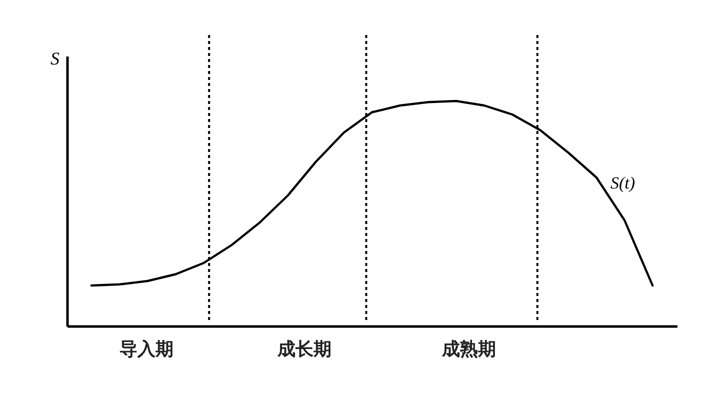  I want to click on y-axis-title: S, so click(55, 58).